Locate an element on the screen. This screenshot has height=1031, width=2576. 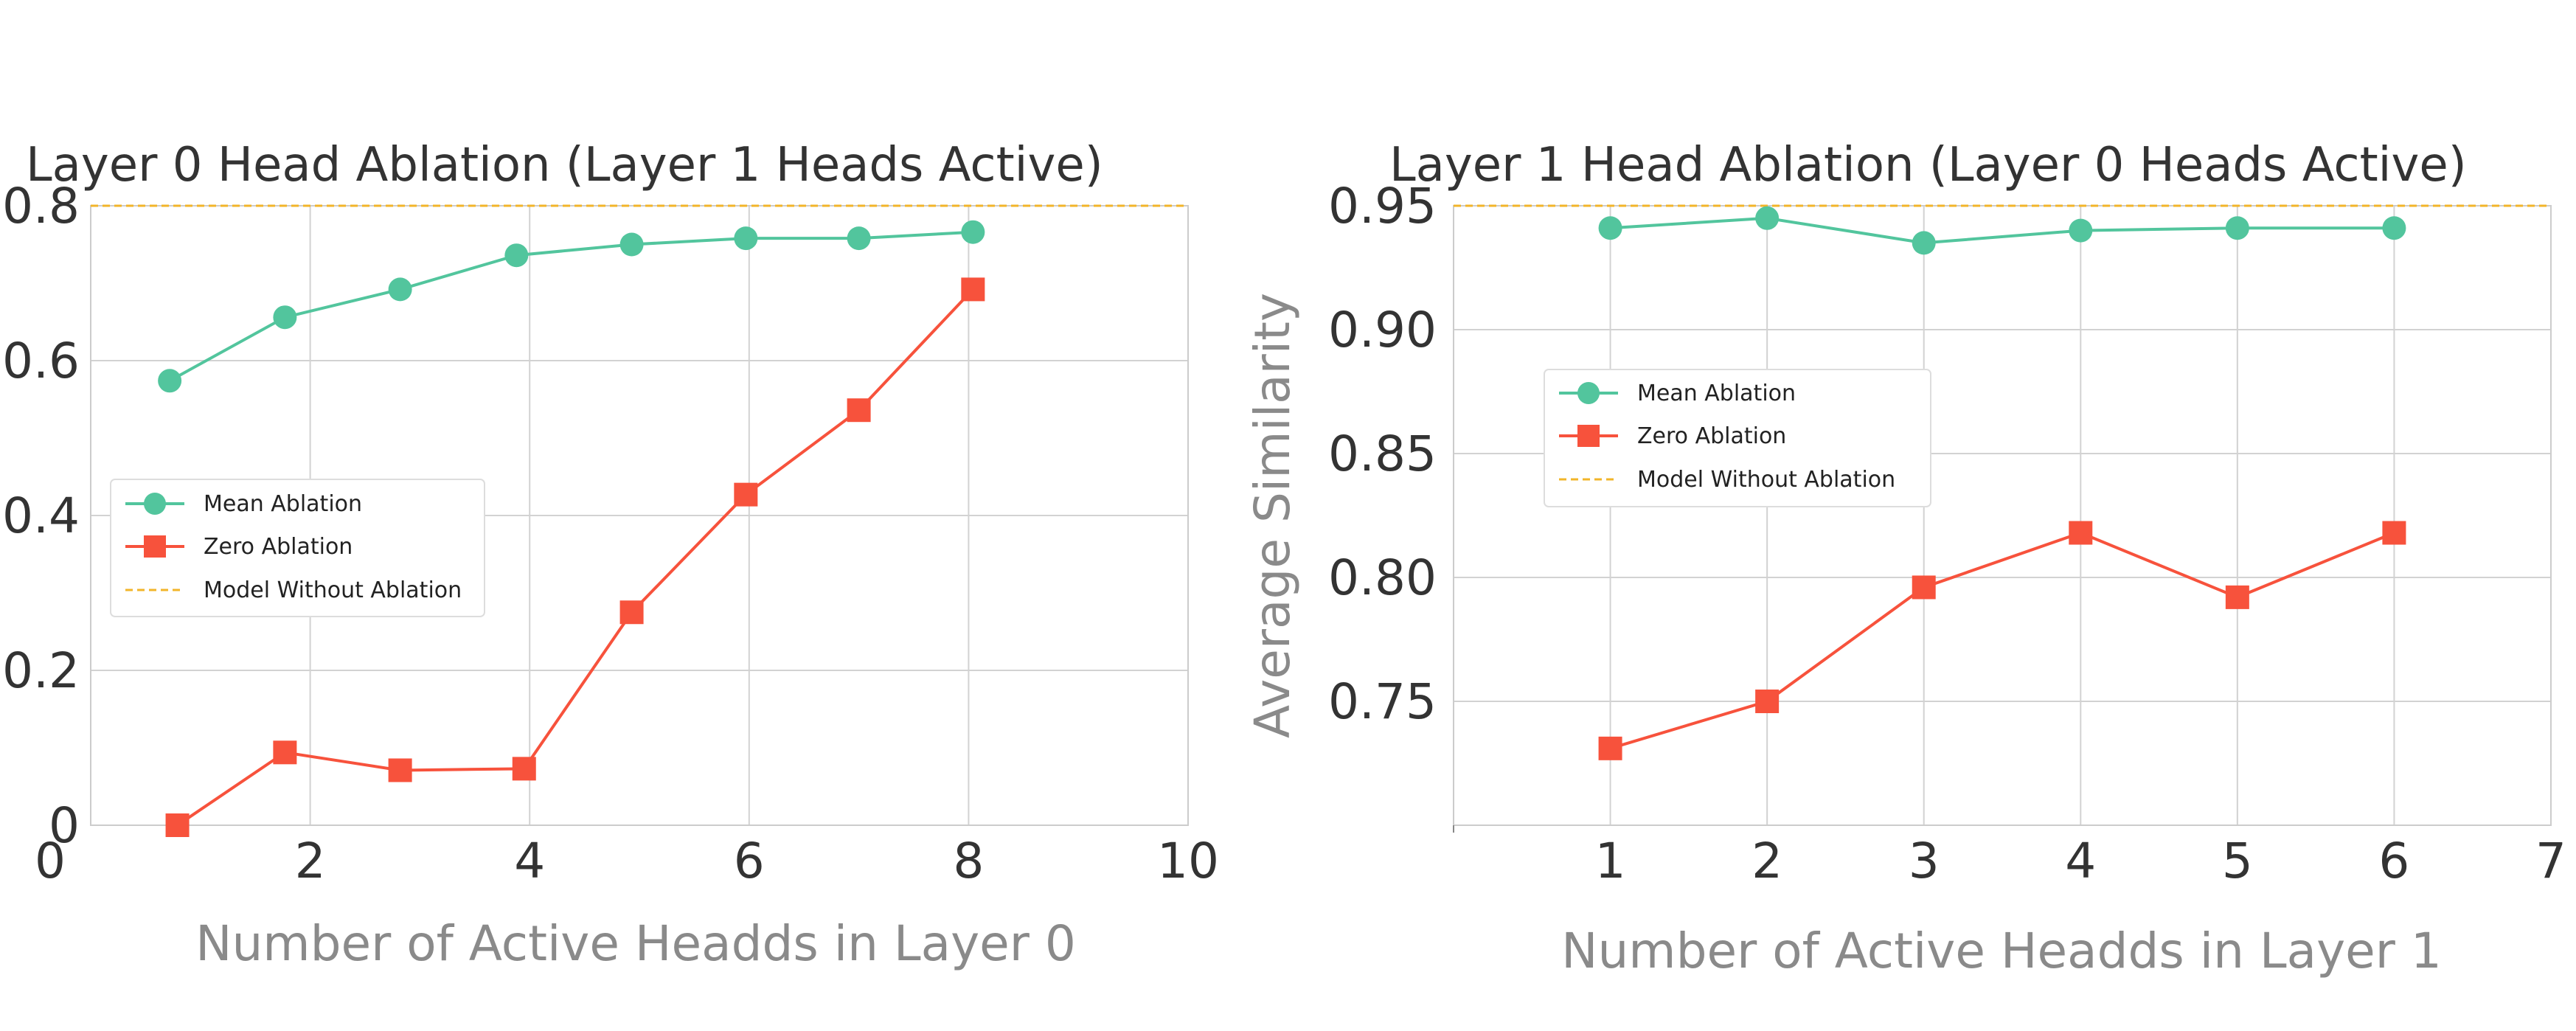
x-tick-label: 1 is located at coordinates (1610, 861).